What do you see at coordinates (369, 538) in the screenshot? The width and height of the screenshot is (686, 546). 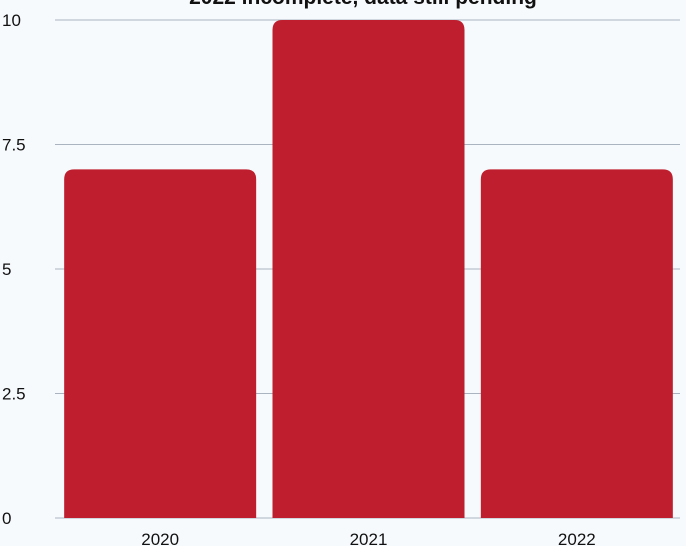 I see `x-tick-label: 2021` at bounding box center [369, 538].